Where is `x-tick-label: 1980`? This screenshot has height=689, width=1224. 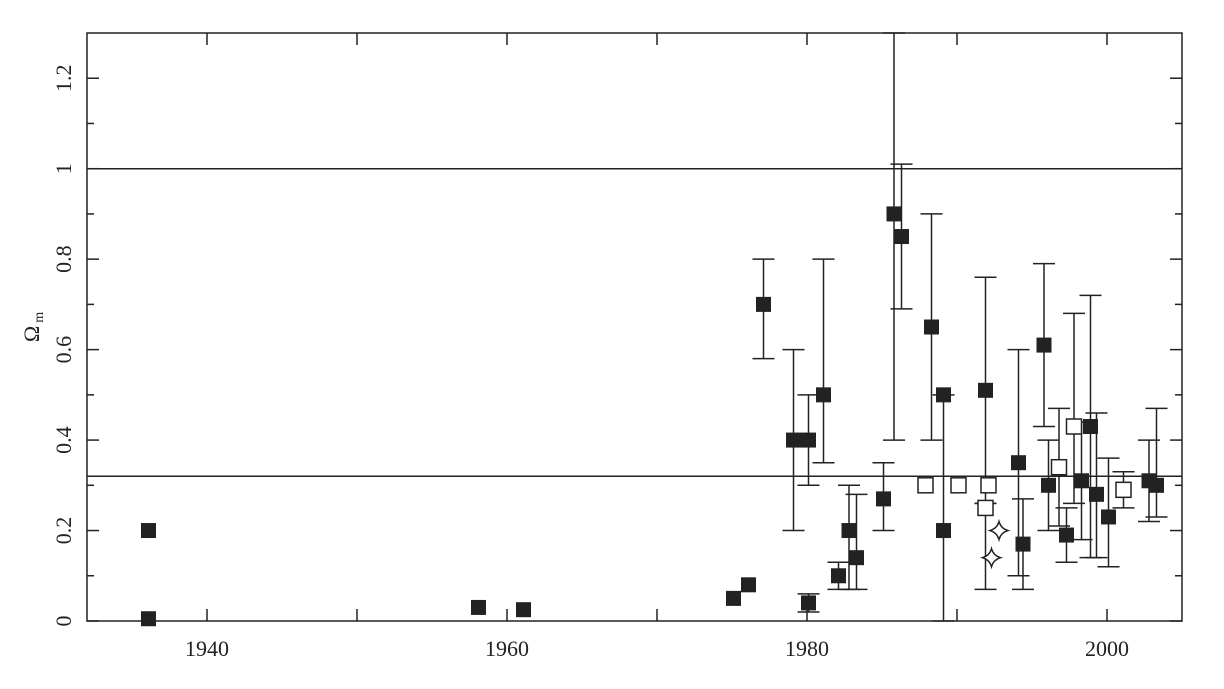
x-tick-label: 1980 is located at coordinates (807, 648).